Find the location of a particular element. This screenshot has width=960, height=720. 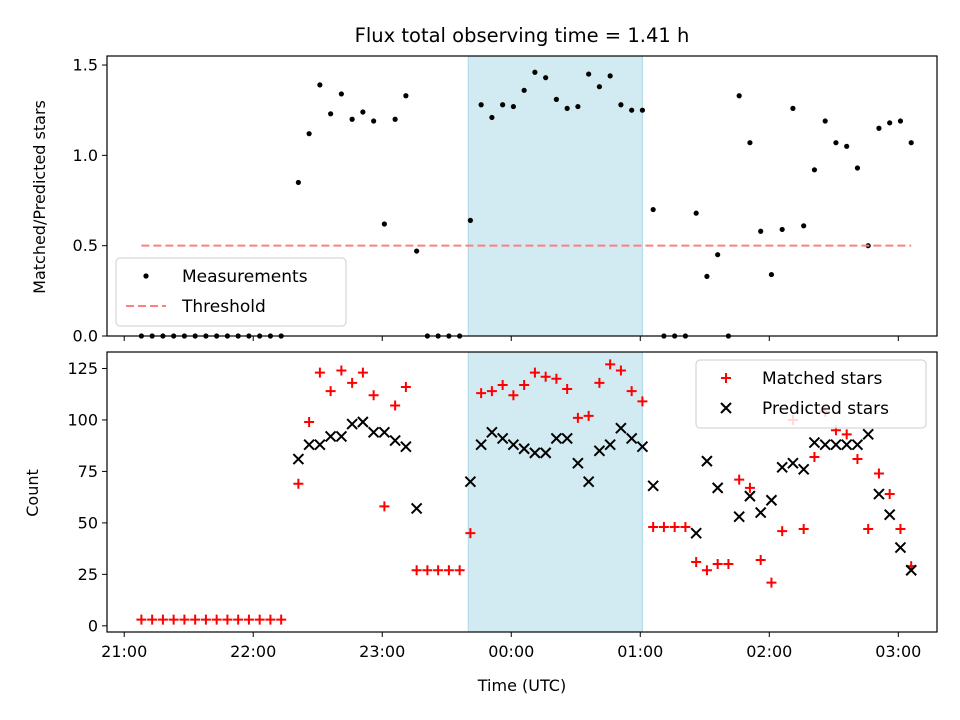

shaded-interval is located at coordinates (555, 196).